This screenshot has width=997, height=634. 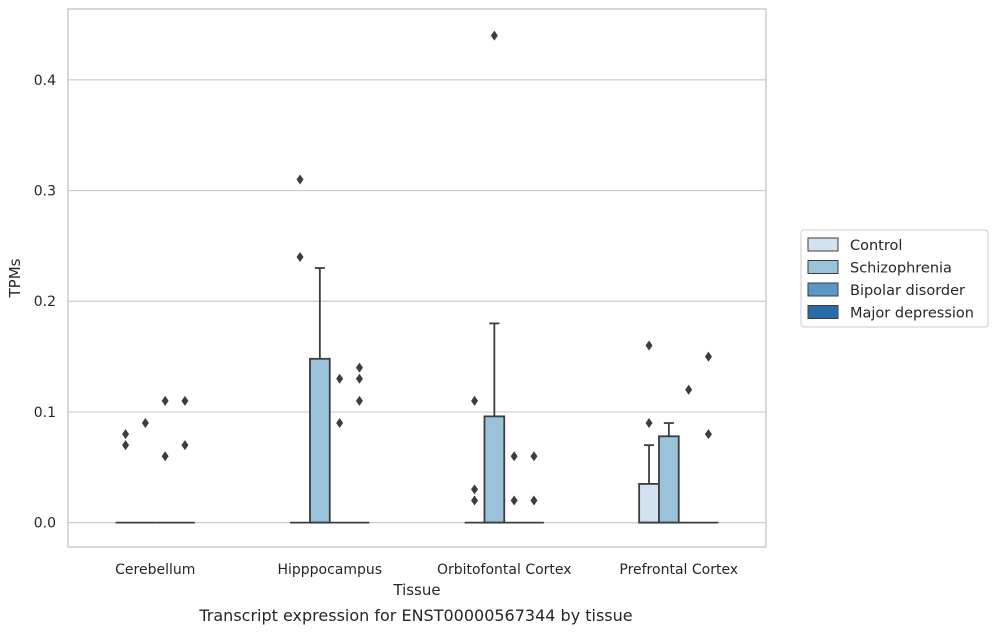 I want to click on legend-label: Major depression, so click(x=912, y=314).